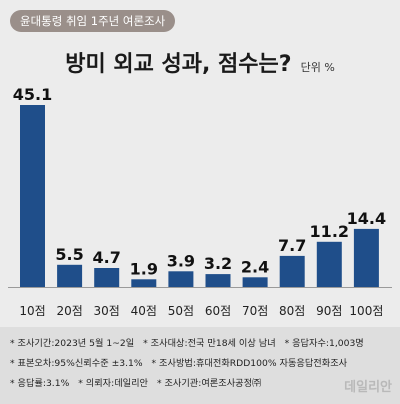 The image size is (400, 404). Describe the element at coordinates (329, 311) in the screenshot. I see `category-label-9: 90점` at that location.